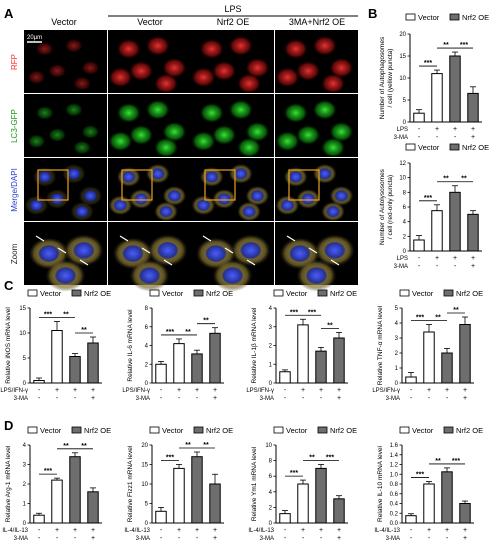  Describe the element at coordinates (322, 293) in the screenshot. I see `legend-swatch-nrf2` at that location.